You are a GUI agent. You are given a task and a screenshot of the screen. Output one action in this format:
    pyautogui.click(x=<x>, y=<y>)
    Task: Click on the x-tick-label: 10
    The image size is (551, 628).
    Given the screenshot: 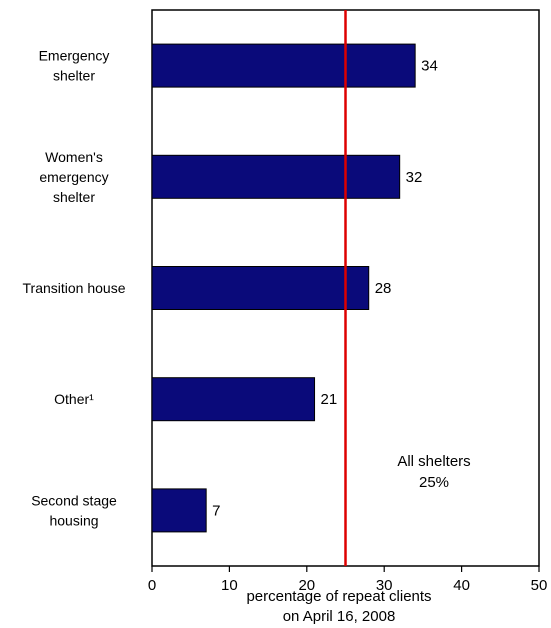 What is the action you would take?
    pyautogui.click(x=229, y=585)
    